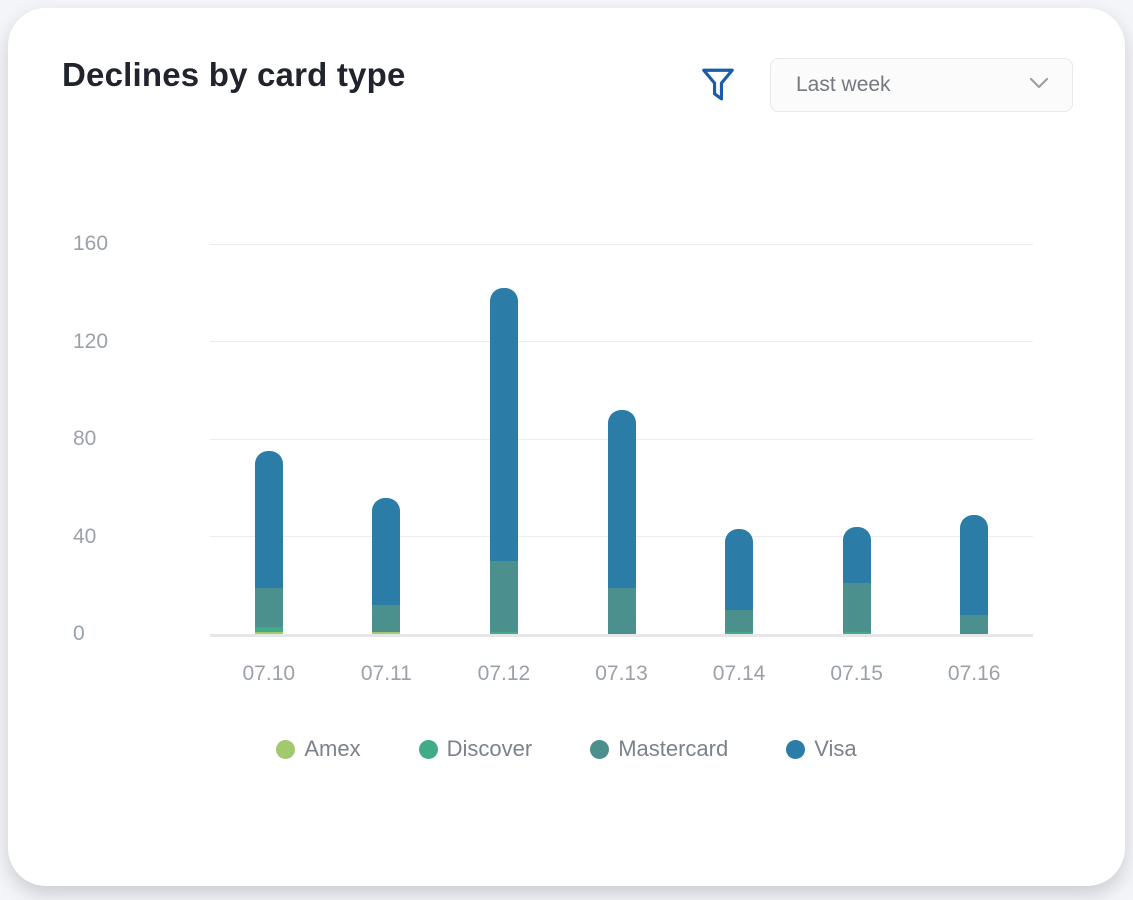  Describe the element at coordinates (489, 748) in the screenshot. I see `legend-label-discover: Discover` at that location.